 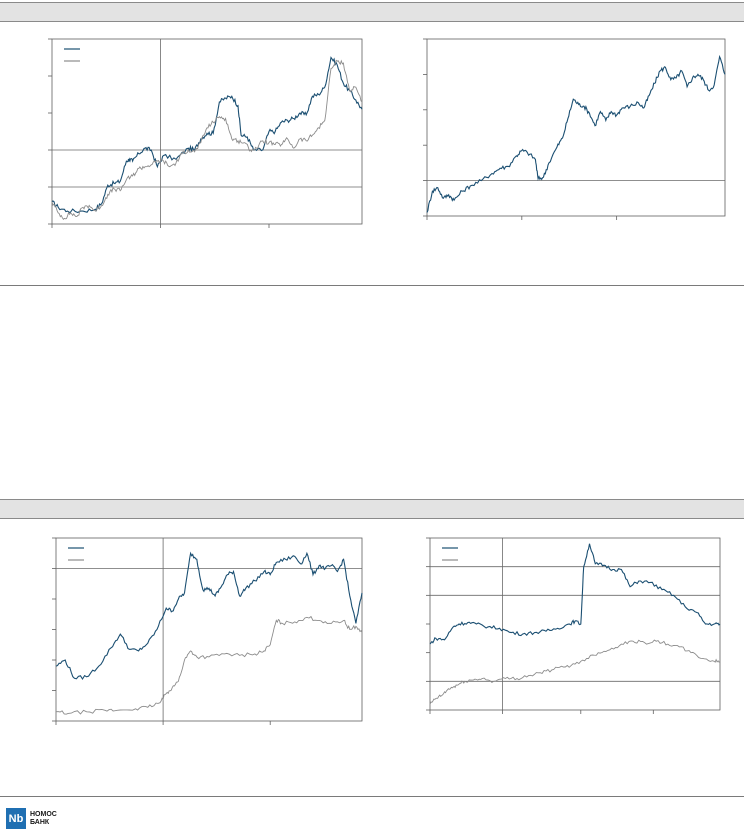 I want to click on section-divider-top, so click(x=372, y=285).